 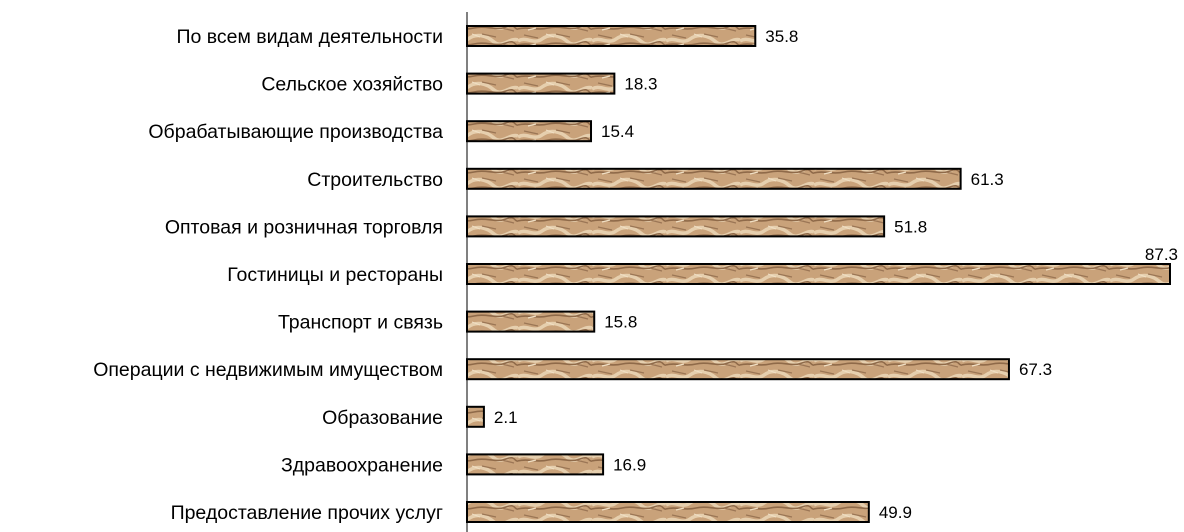 I want to click on category-label: Образование, so click(x=382, y=418).